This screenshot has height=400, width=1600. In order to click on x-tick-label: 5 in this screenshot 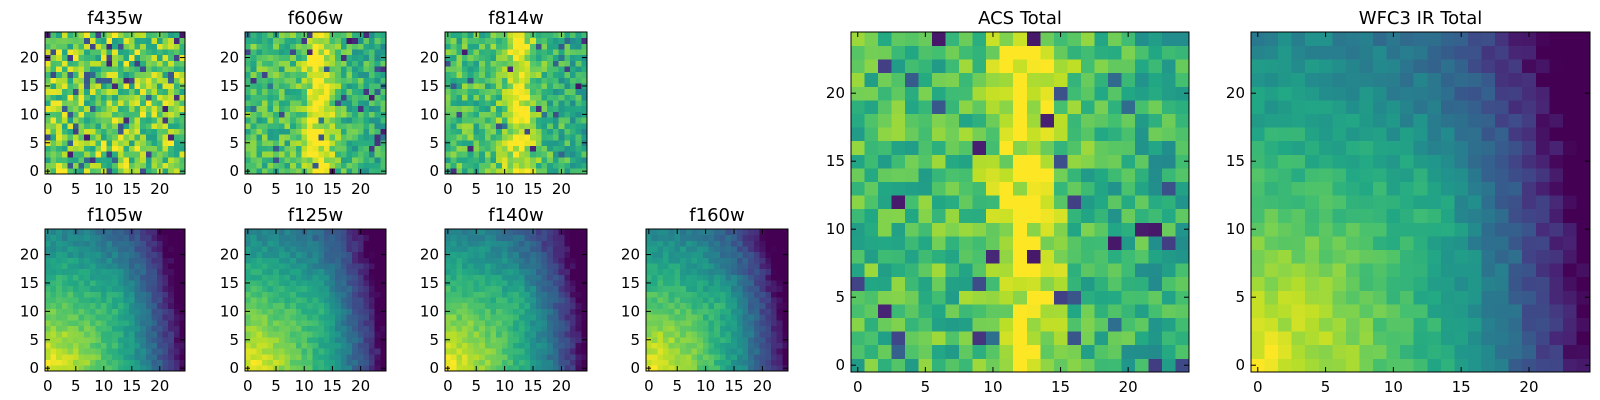, I will do `click(476, 386)`.